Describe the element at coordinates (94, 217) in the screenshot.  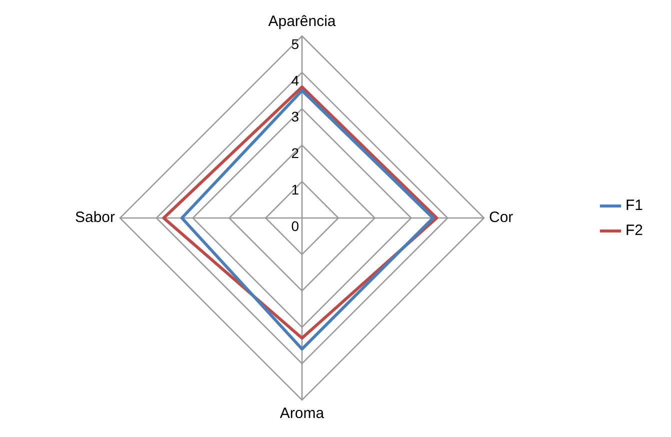
I see `spoke-label: Sabor` at that location.